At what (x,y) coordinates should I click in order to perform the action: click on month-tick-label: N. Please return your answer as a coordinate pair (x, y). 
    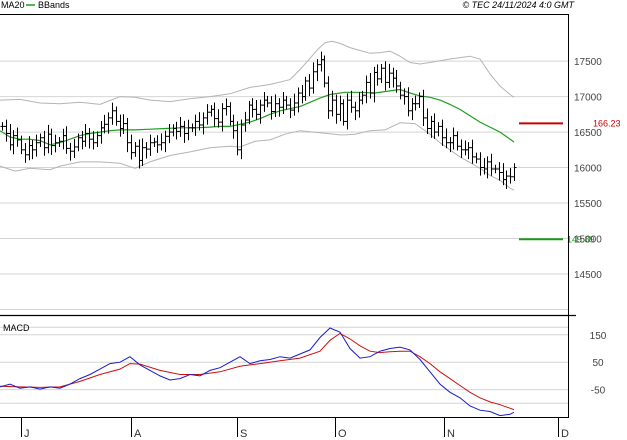
    Looking at the image, I should click on (451, 434).